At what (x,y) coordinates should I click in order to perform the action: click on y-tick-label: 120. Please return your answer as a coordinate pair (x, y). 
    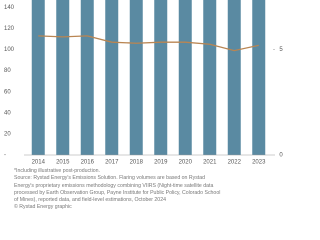
    Looking at the image, I should click on (9, 29).